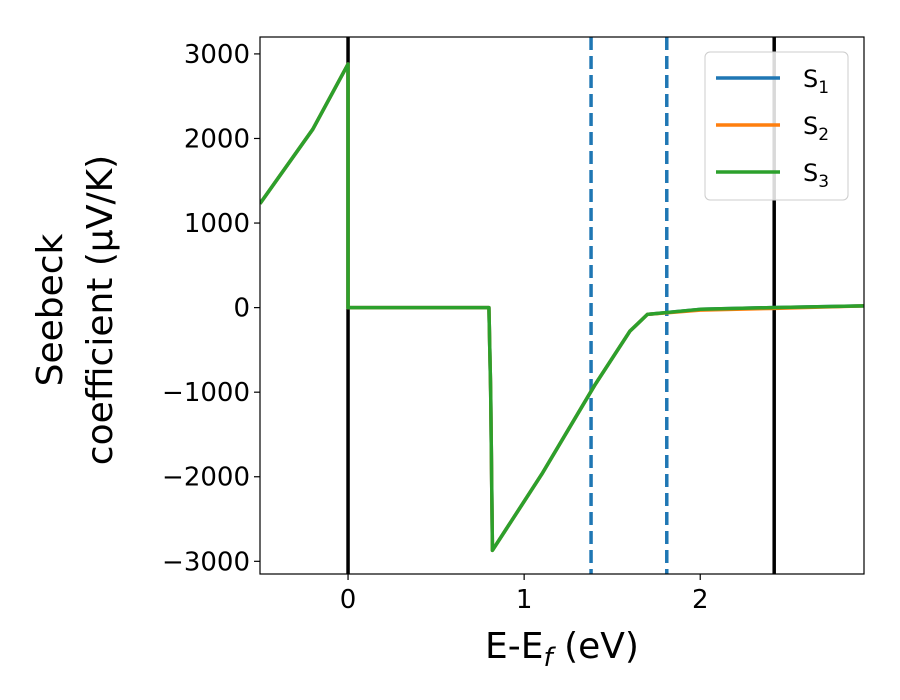 This screenshot has height=700, width=900. I want to click on x-tick-label: 2, so click(700, 600).